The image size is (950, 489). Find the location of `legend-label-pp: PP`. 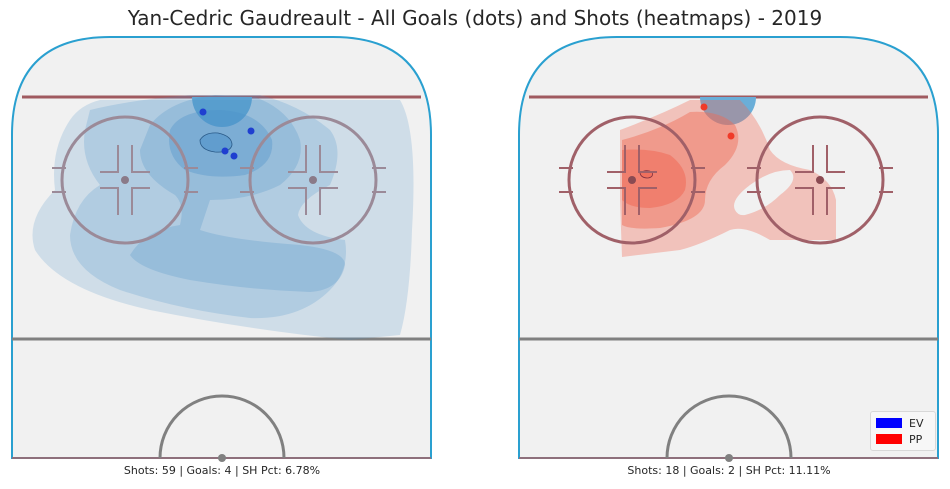

legend-label-pp: PP is located at coordinates (916, 439).